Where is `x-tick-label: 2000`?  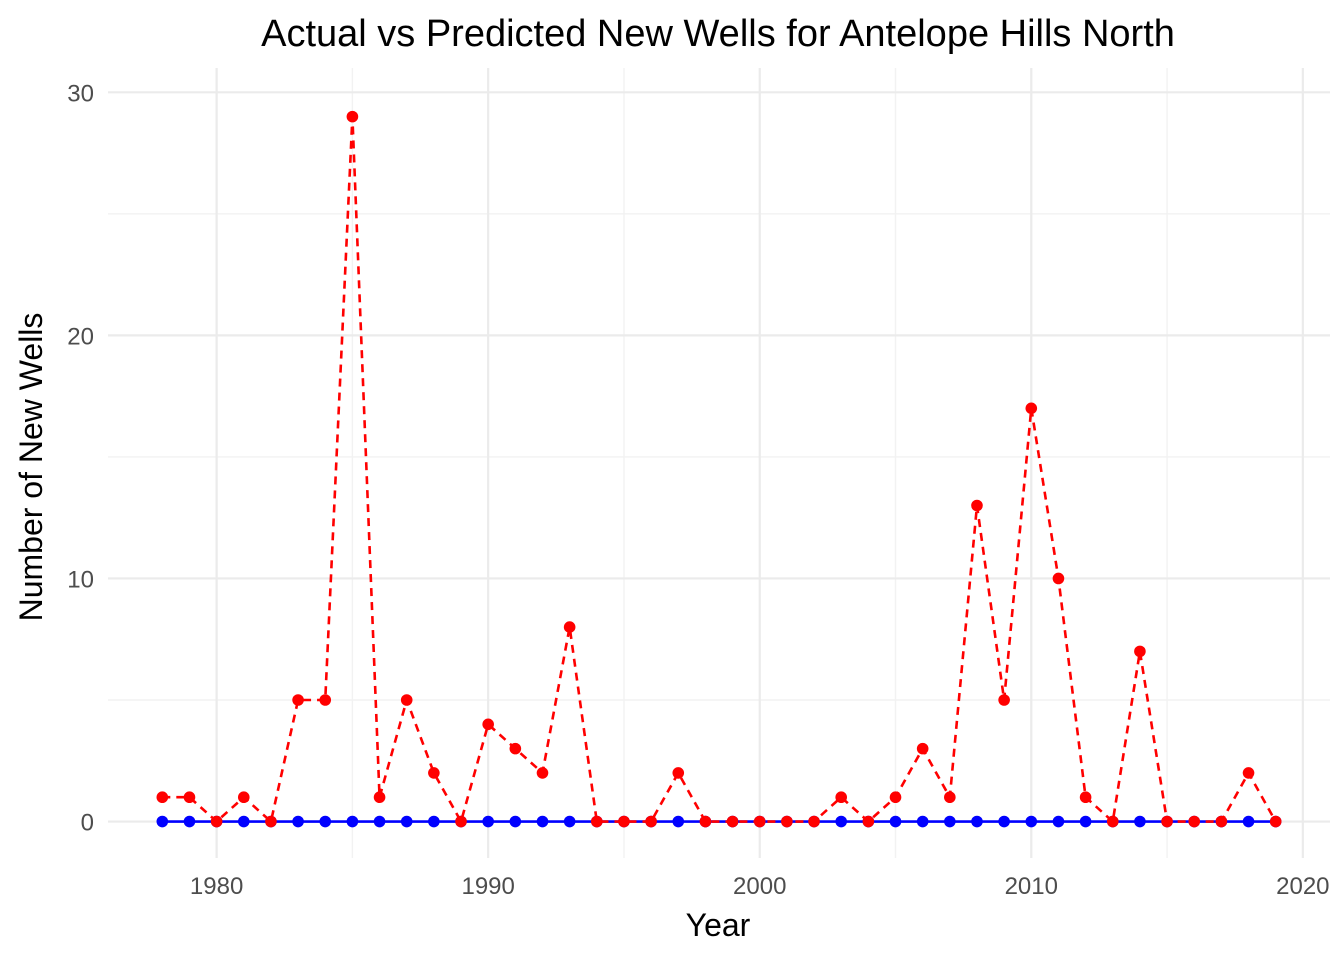 x-tick-label: 2000 is located at coordinates (759, 886).